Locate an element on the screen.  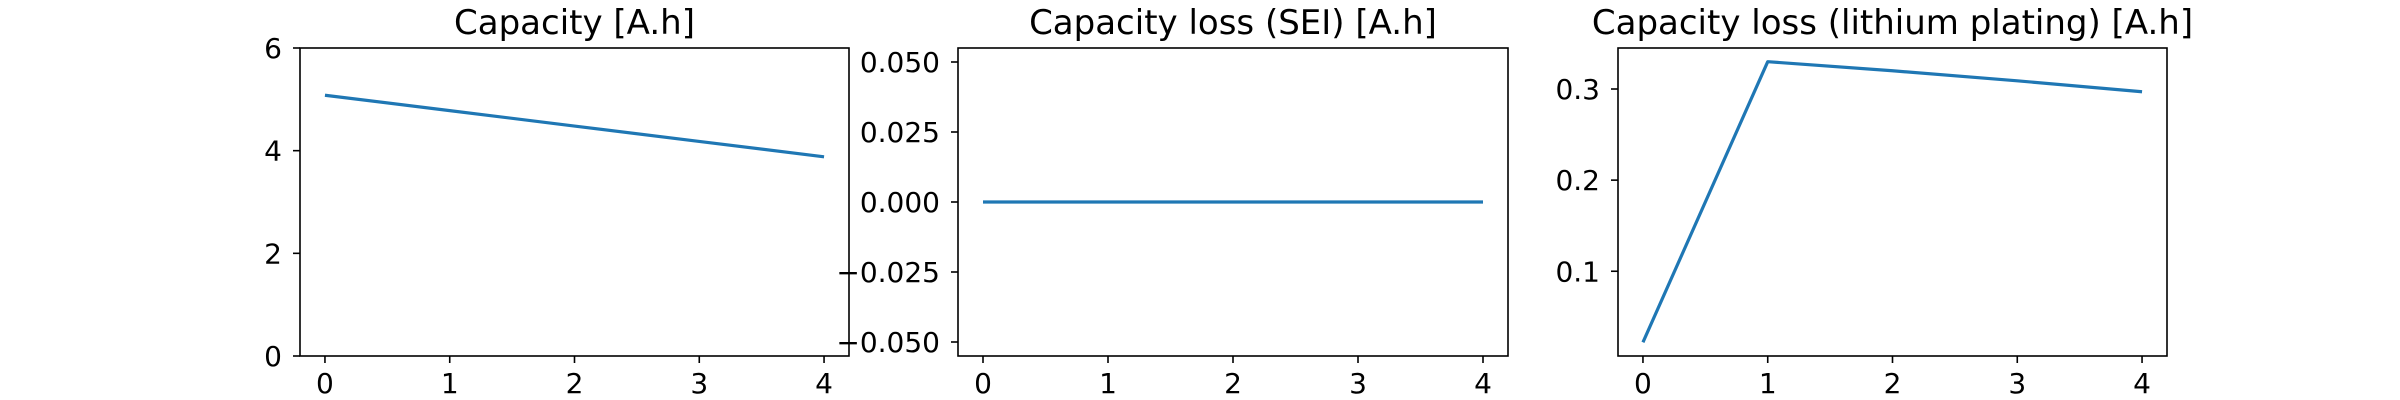
y-tick-label: 0.3 is located at coordinates (1577, 89).